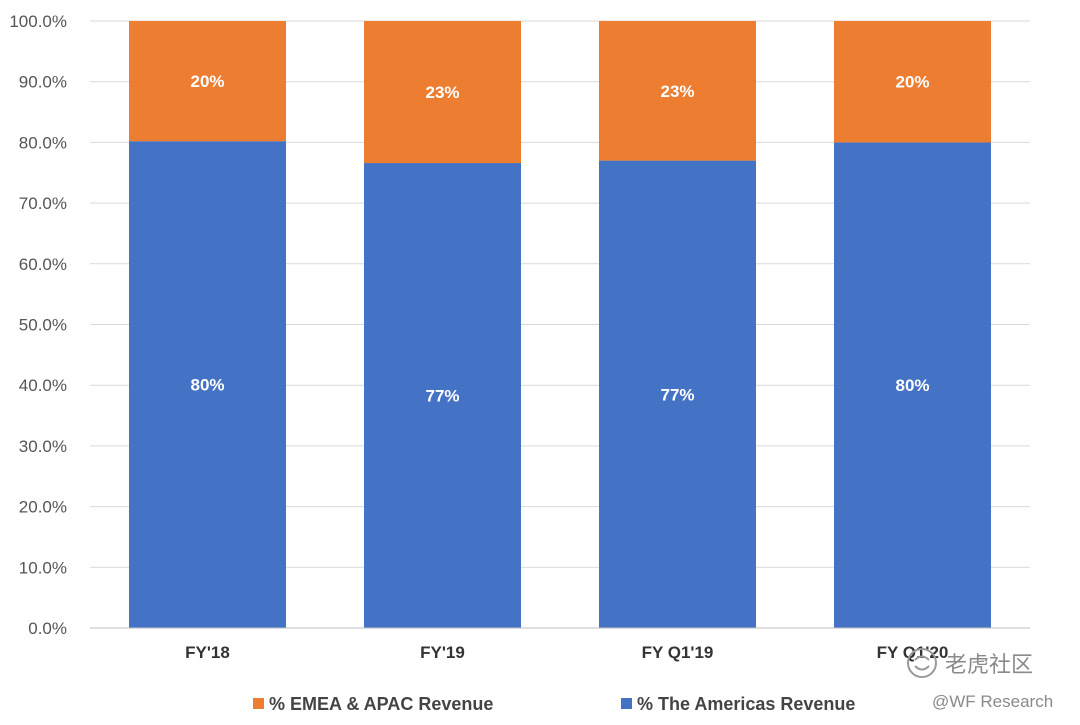 This screenshot has width=1080, height=725. I want to click on y-tick-label: 10.0%, so click(43, 567).